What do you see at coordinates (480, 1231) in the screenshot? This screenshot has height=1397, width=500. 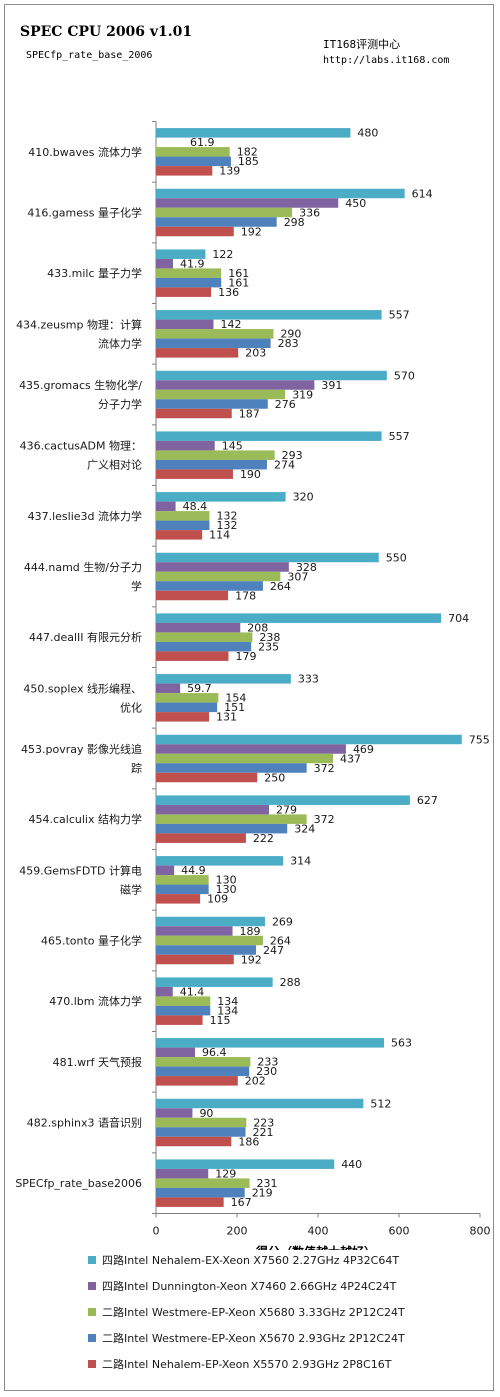 I see `x-tick-label: 800` at bounding box center [480, 1231].